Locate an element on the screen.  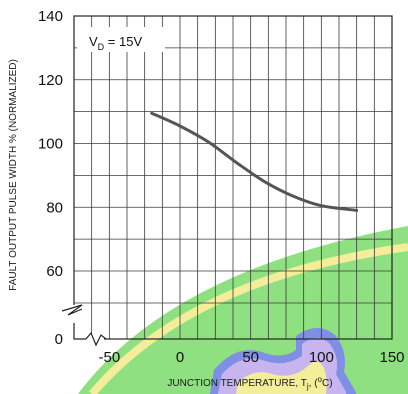
overlay-blob-yellow is located at coordinates (281, 377).